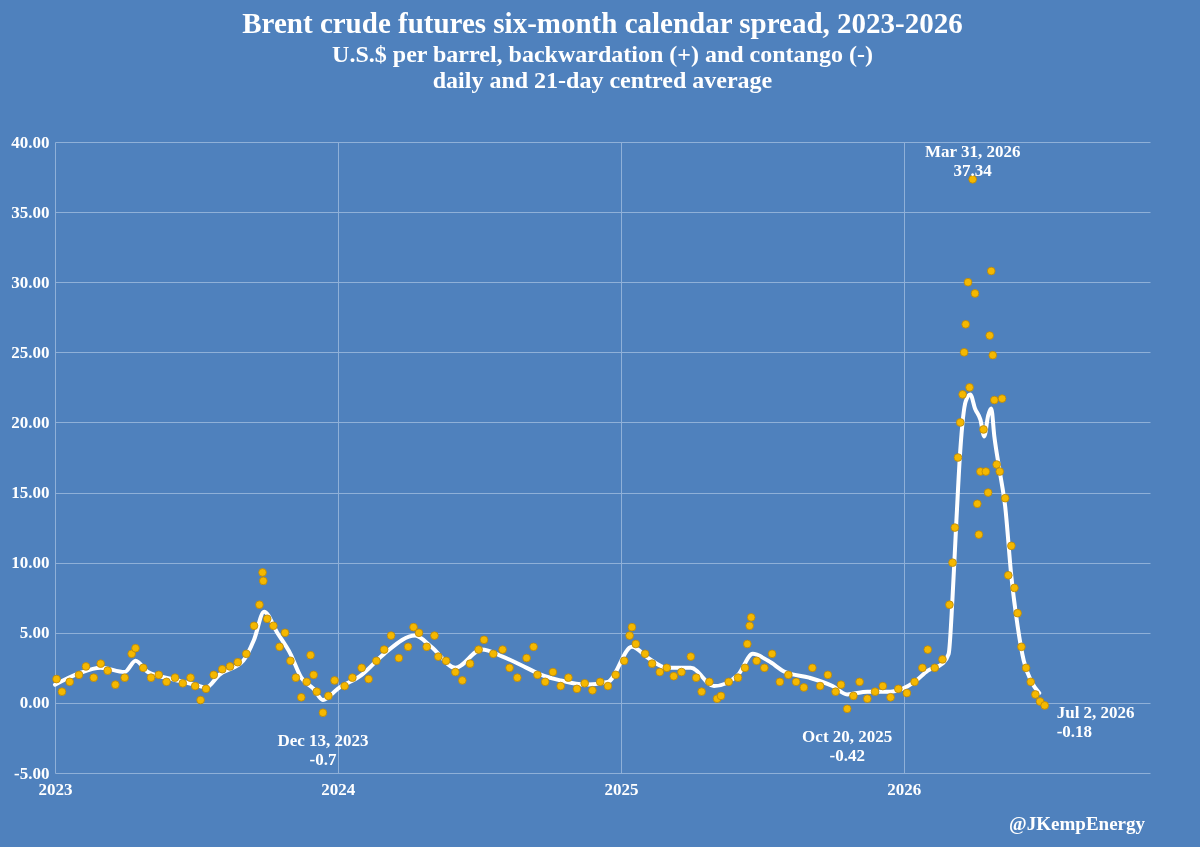 The height and width of the screenshot is (847, 1200). What do you see at coordinates (30, 142) in the screenshot?
I see `y-tick-label: 40.00` at bounding box center [30, 142].